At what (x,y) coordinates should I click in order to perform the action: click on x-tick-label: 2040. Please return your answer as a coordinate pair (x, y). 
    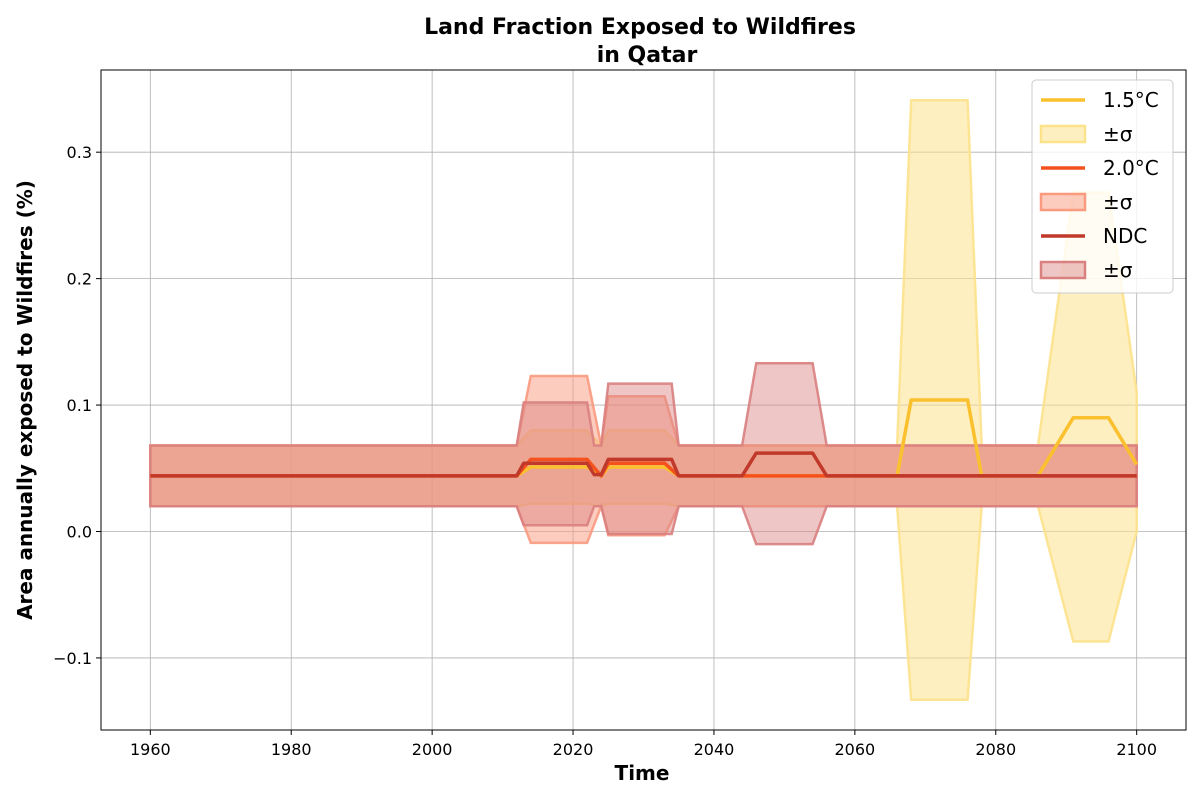
    Looking at the image, I should click on (714, 749).